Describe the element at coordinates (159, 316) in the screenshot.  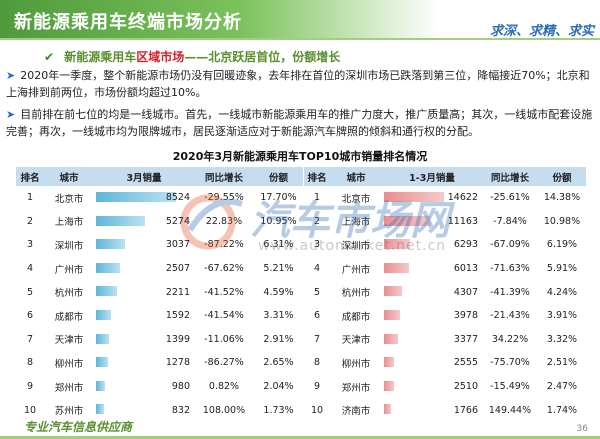
I see `table-row: 6 成都市 1592 -41.54% 3.31%` at that location.